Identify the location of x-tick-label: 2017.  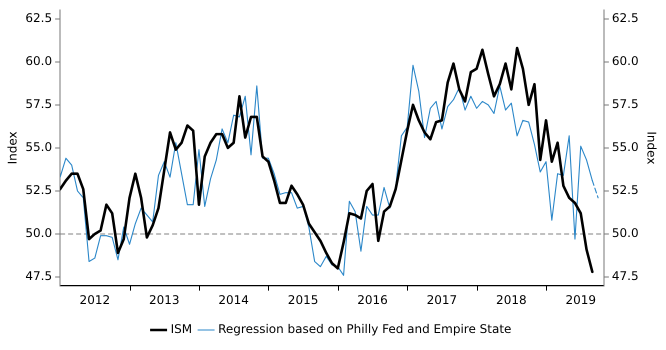
(442, 299).